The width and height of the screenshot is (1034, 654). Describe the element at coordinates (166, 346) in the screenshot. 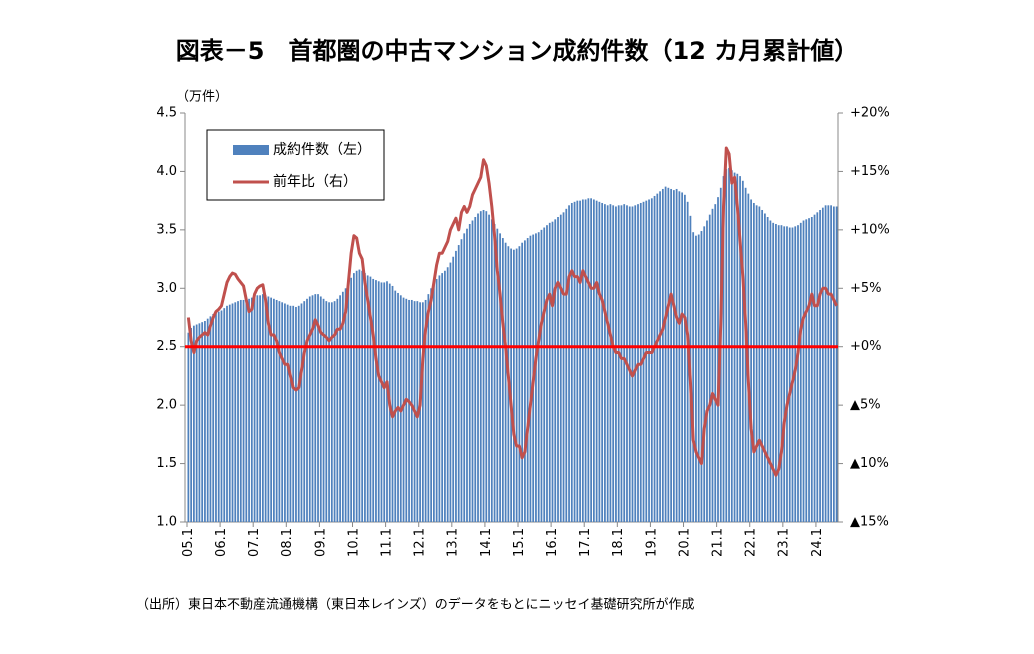

I see `y-tick-label: 2.5` at that location.